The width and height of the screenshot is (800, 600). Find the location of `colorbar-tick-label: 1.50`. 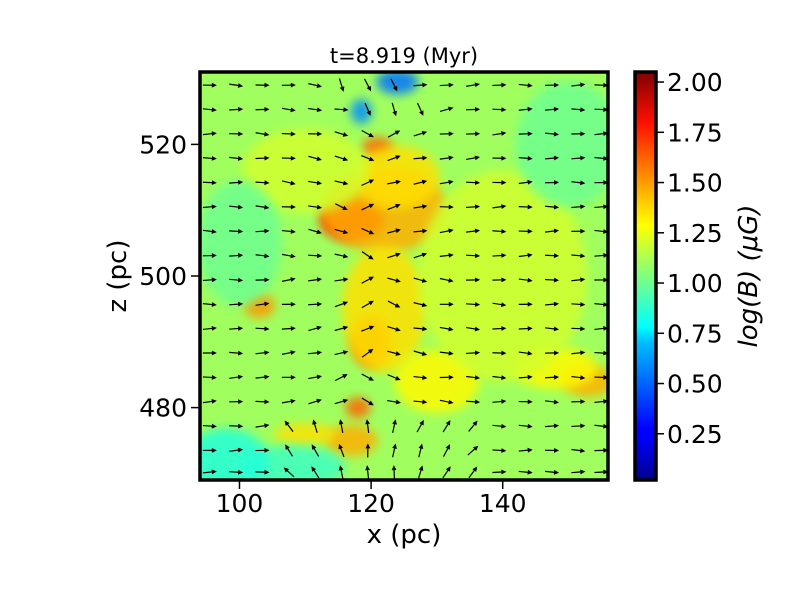

colorbar-tick-label: 1.50 is located at coordinates (695, 183).